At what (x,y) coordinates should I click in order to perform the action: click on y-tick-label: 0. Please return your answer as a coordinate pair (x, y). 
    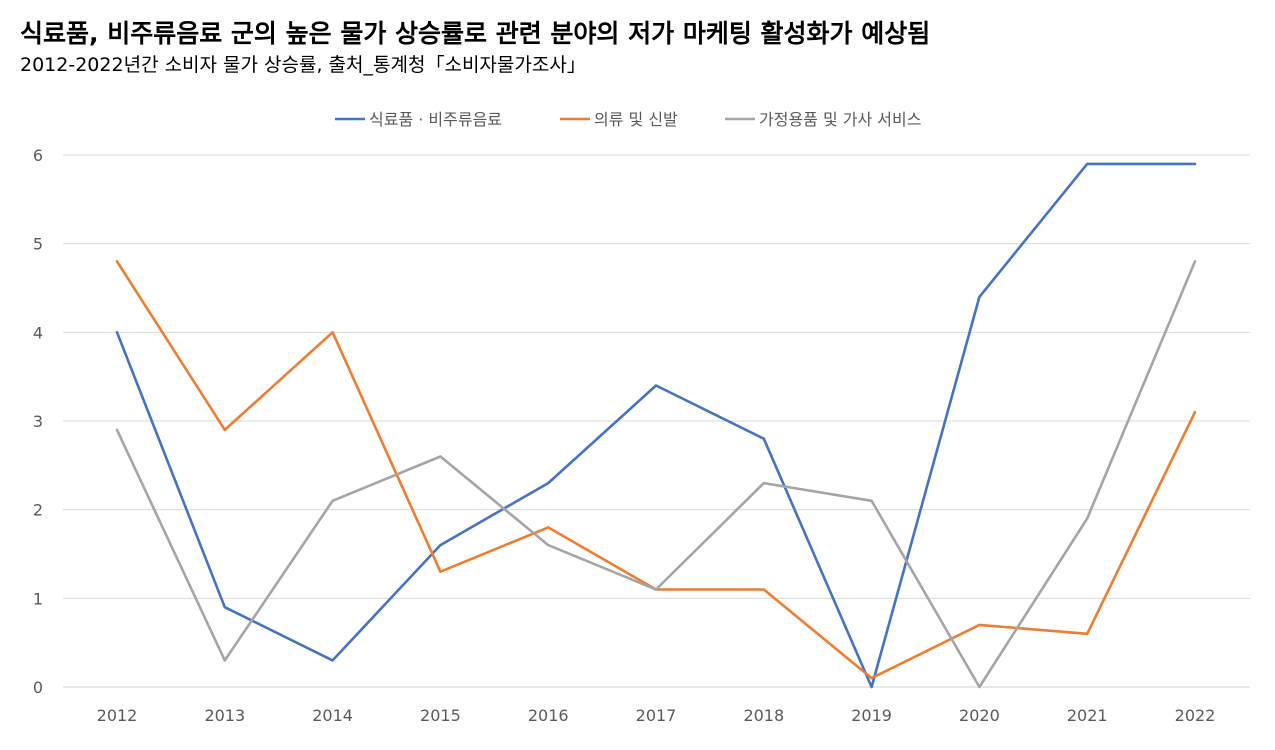
    Looking at the image, I should click on (38, 687).